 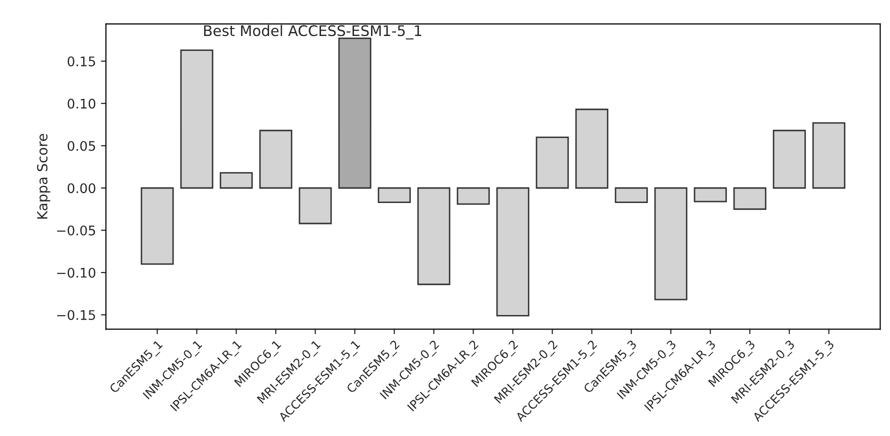 I want to click on annotation: Best Model ACCESS-ESM1-5_1, so click(x=313, y=32).